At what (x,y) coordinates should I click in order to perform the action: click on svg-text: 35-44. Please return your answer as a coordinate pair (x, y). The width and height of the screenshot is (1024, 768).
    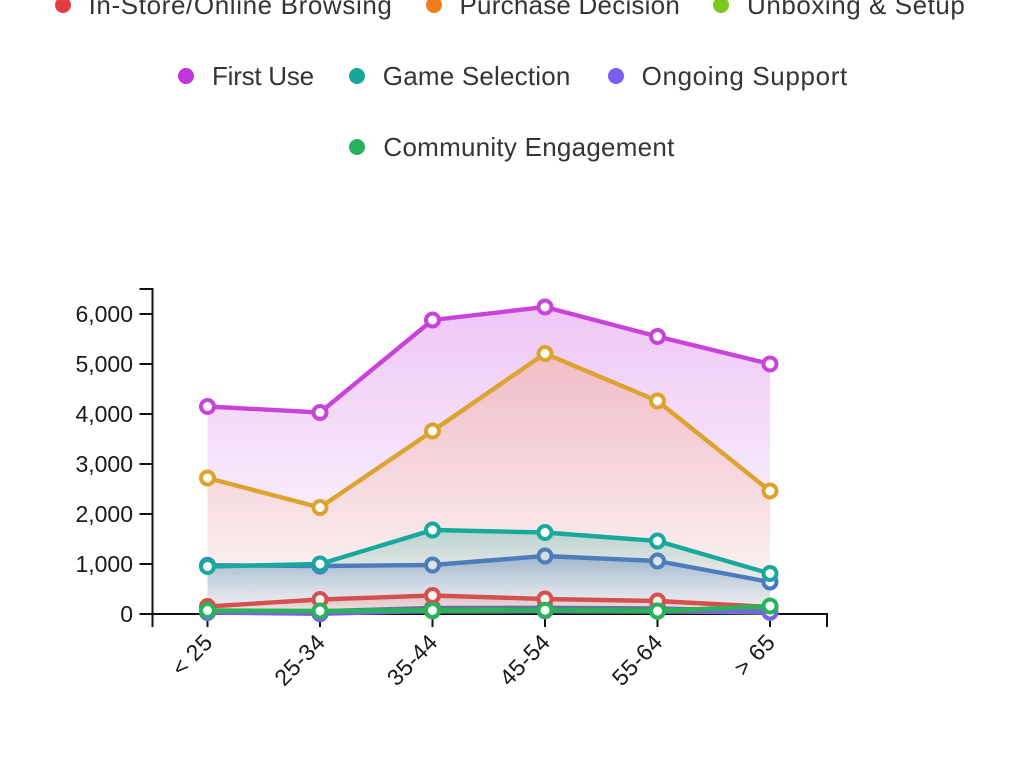
    Looking at the image, I should click on (412, 660).